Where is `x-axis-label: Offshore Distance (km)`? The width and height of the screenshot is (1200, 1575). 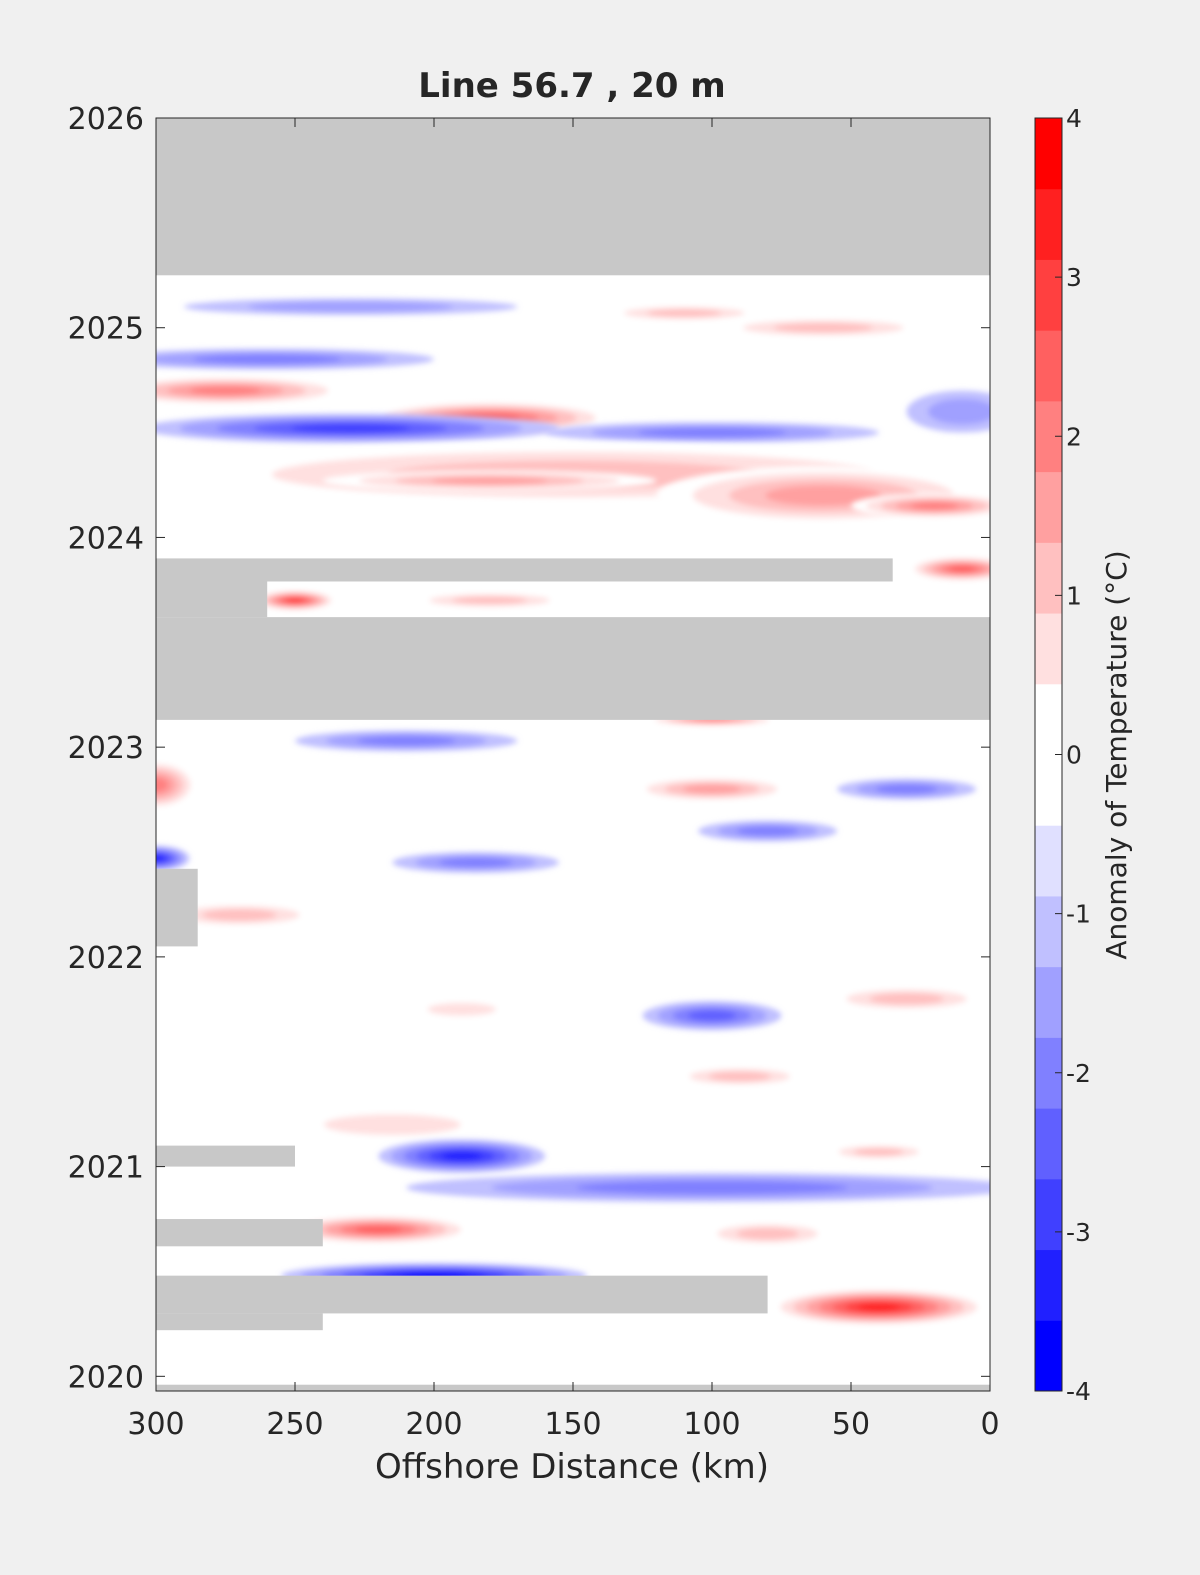
x-axis-label: Offshore Distance (km) is located at coordinates (572, 1467).